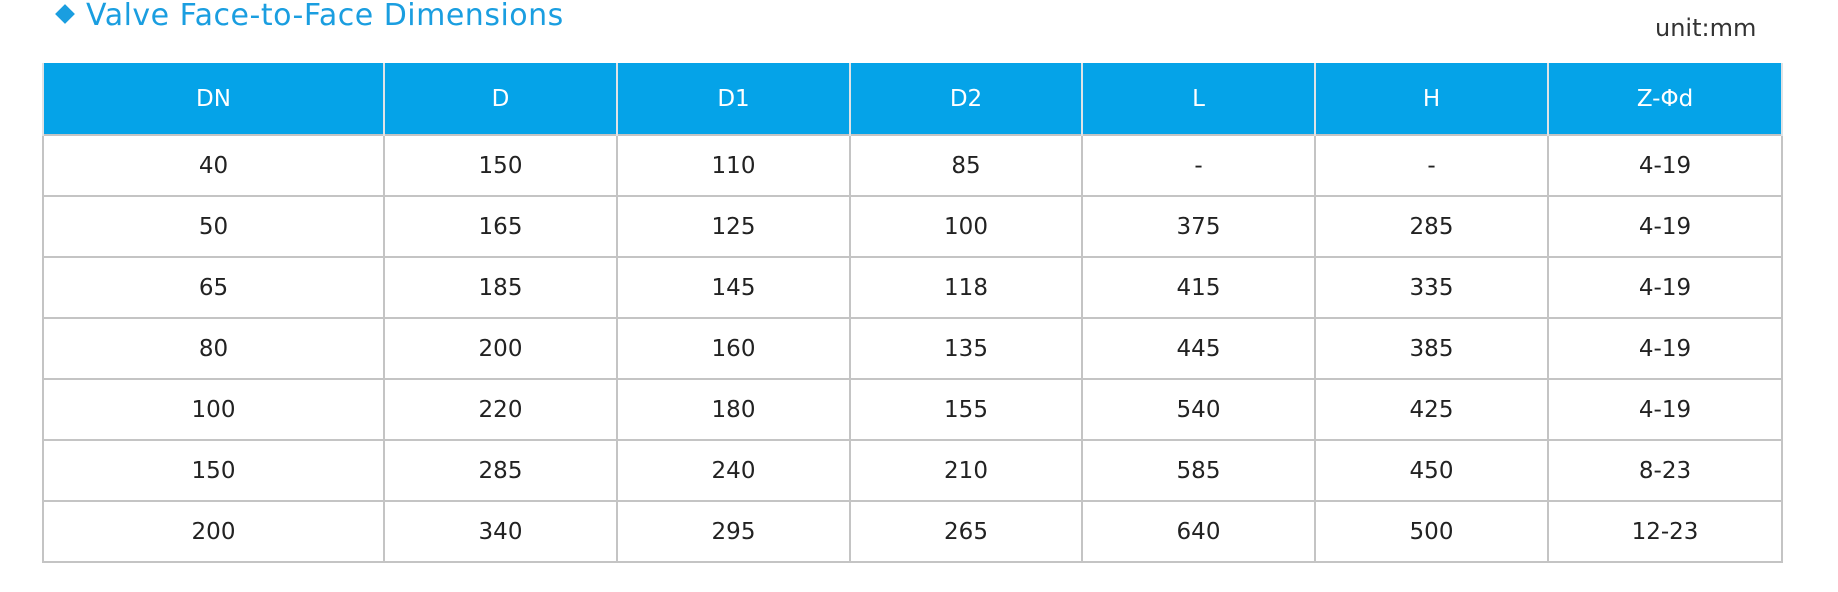 The height and width of the screenshot is (592, 1838). I want to click on table-cell: 240, so click(733, 470).